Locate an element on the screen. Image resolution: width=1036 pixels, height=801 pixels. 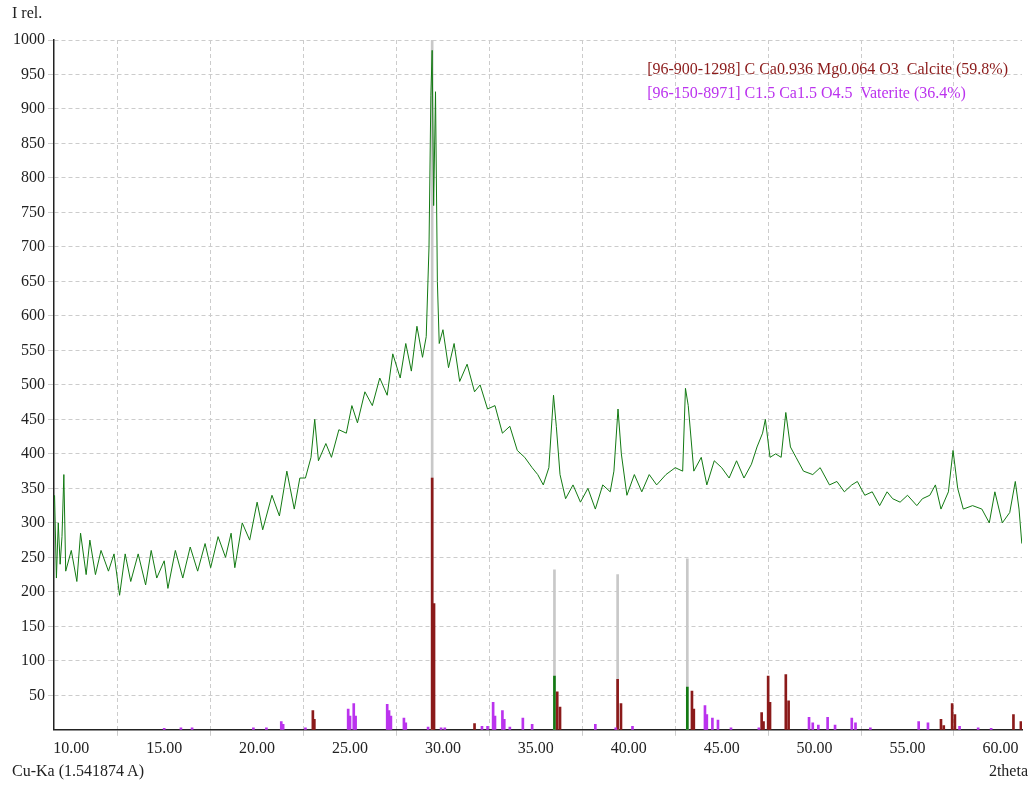
y-tick-label: 550 is located at coordinates (33, 349).